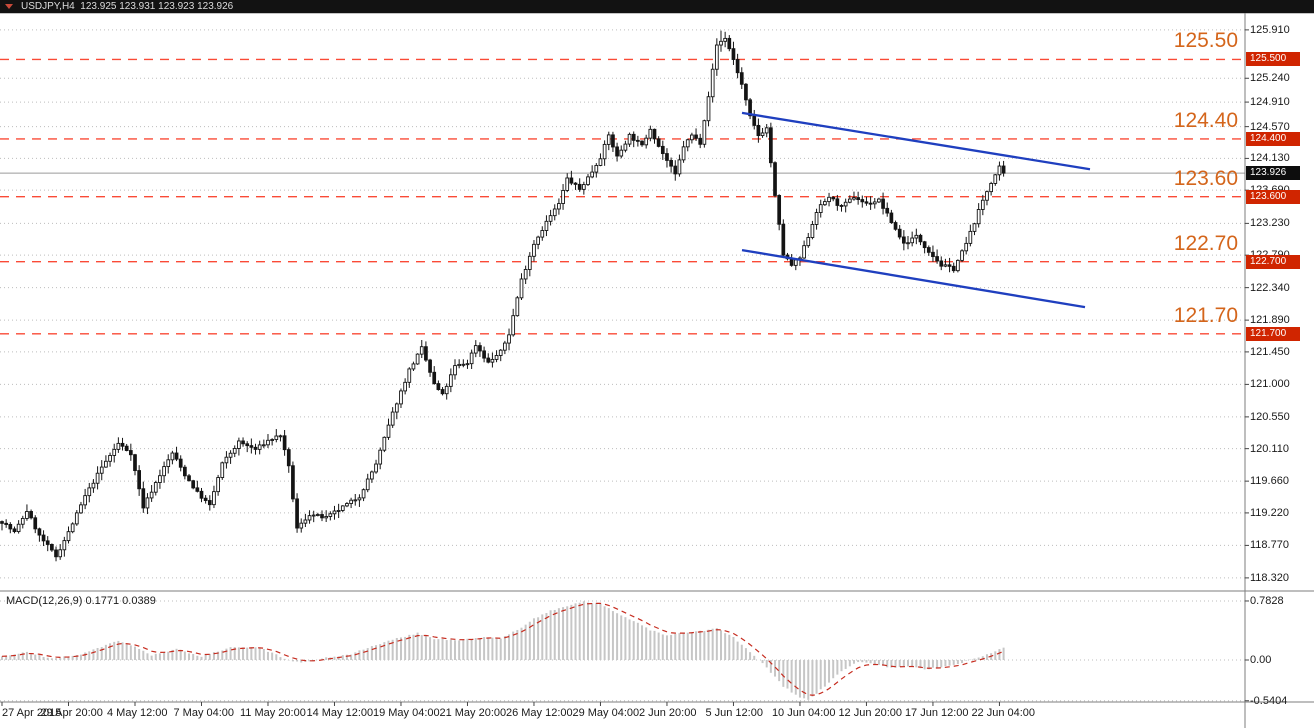 Image resolution: width=1314 pixels, height=728 pixels. Describe the element at coordinates (81, 601) in the screenshot. I see `macd-indicator-label: MACD(12,26,9) 0.1771 0.0389` at that location.